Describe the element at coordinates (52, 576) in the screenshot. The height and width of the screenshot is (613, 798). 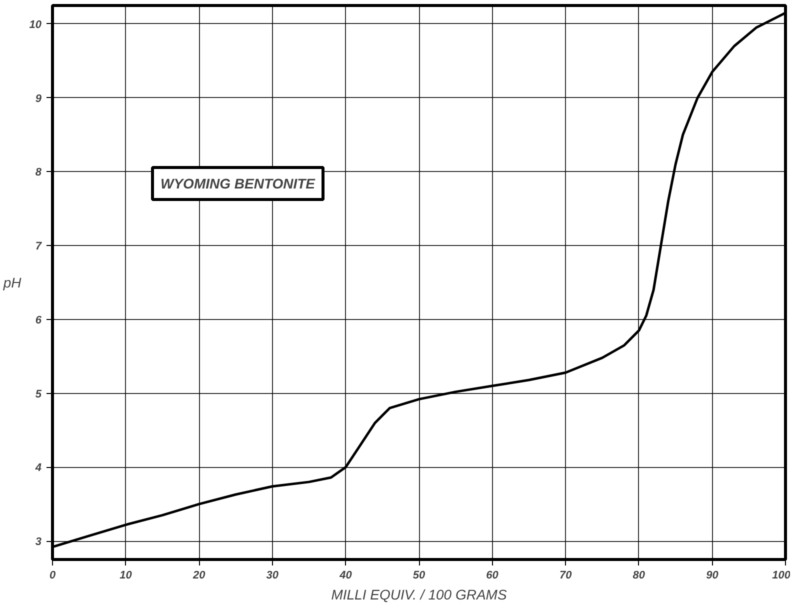
I see `x-tick-label: 0` at that location.